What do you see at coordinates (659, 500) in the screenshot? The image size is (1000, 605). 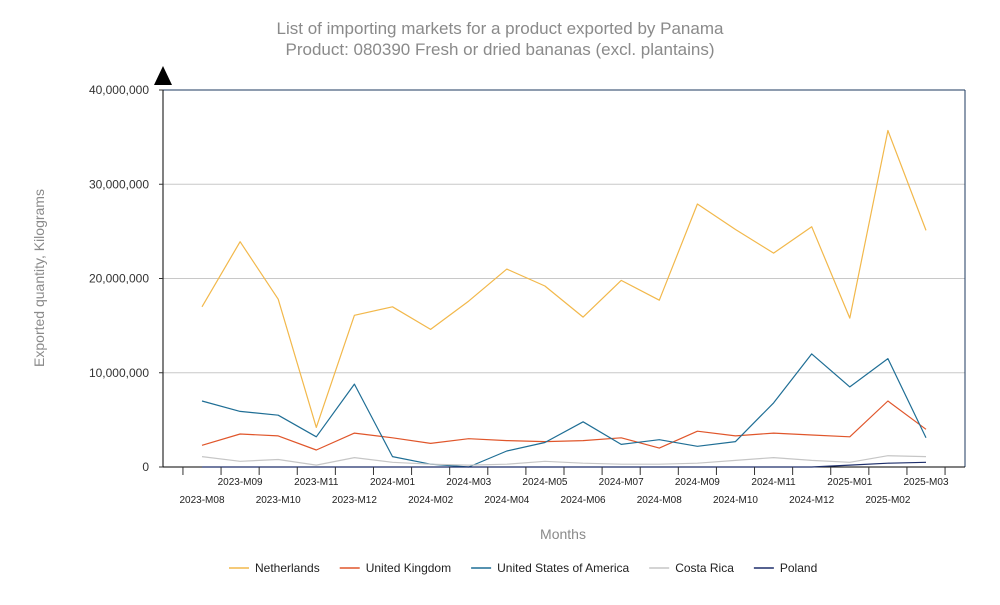 I see `x-tick-label: 2024-M08` at bounding box center [659, 500].